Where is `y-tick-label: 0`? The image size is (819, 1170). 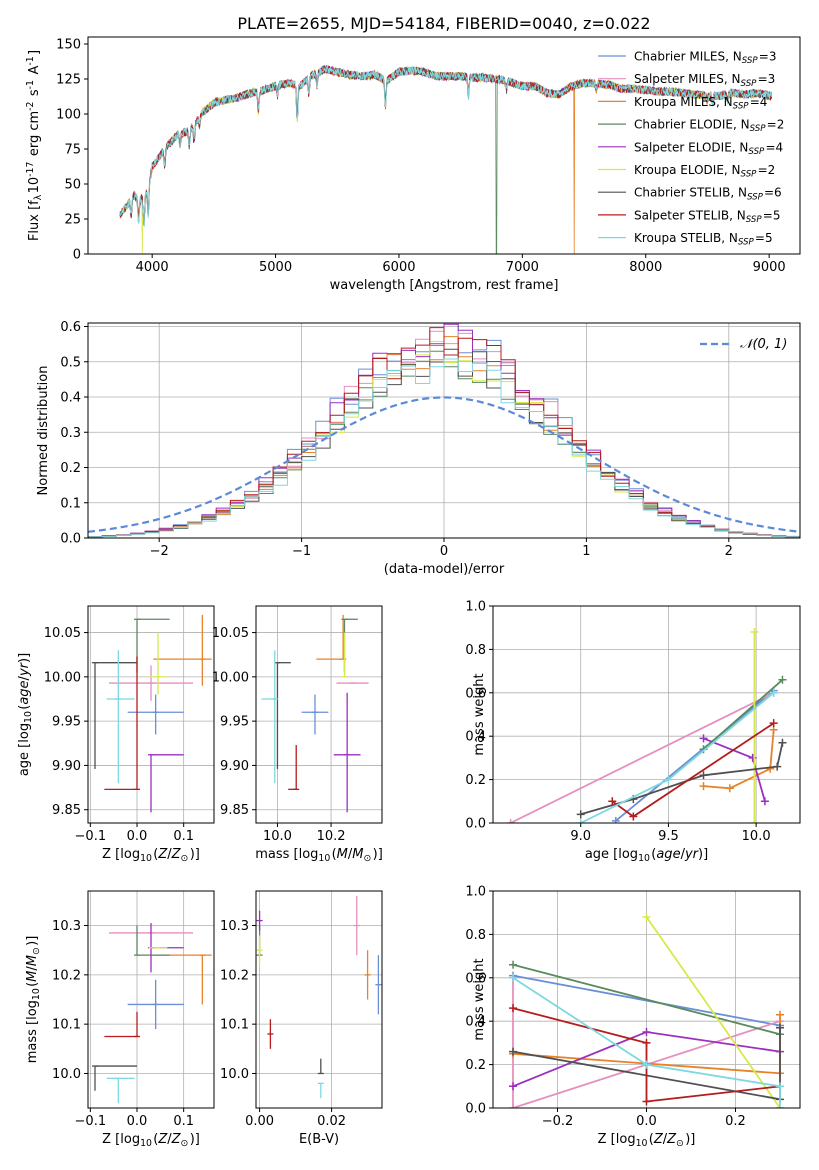
y-tick-label: 0 is located at coordinates (77, 255).